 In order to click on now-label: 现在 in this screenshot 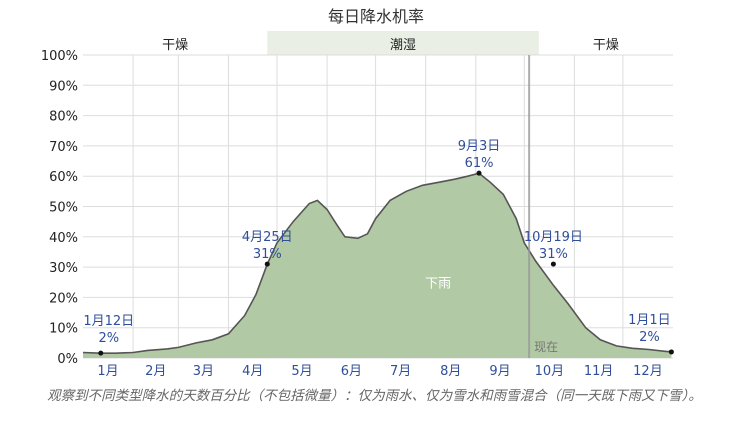, I will do `click(546, 347)`.